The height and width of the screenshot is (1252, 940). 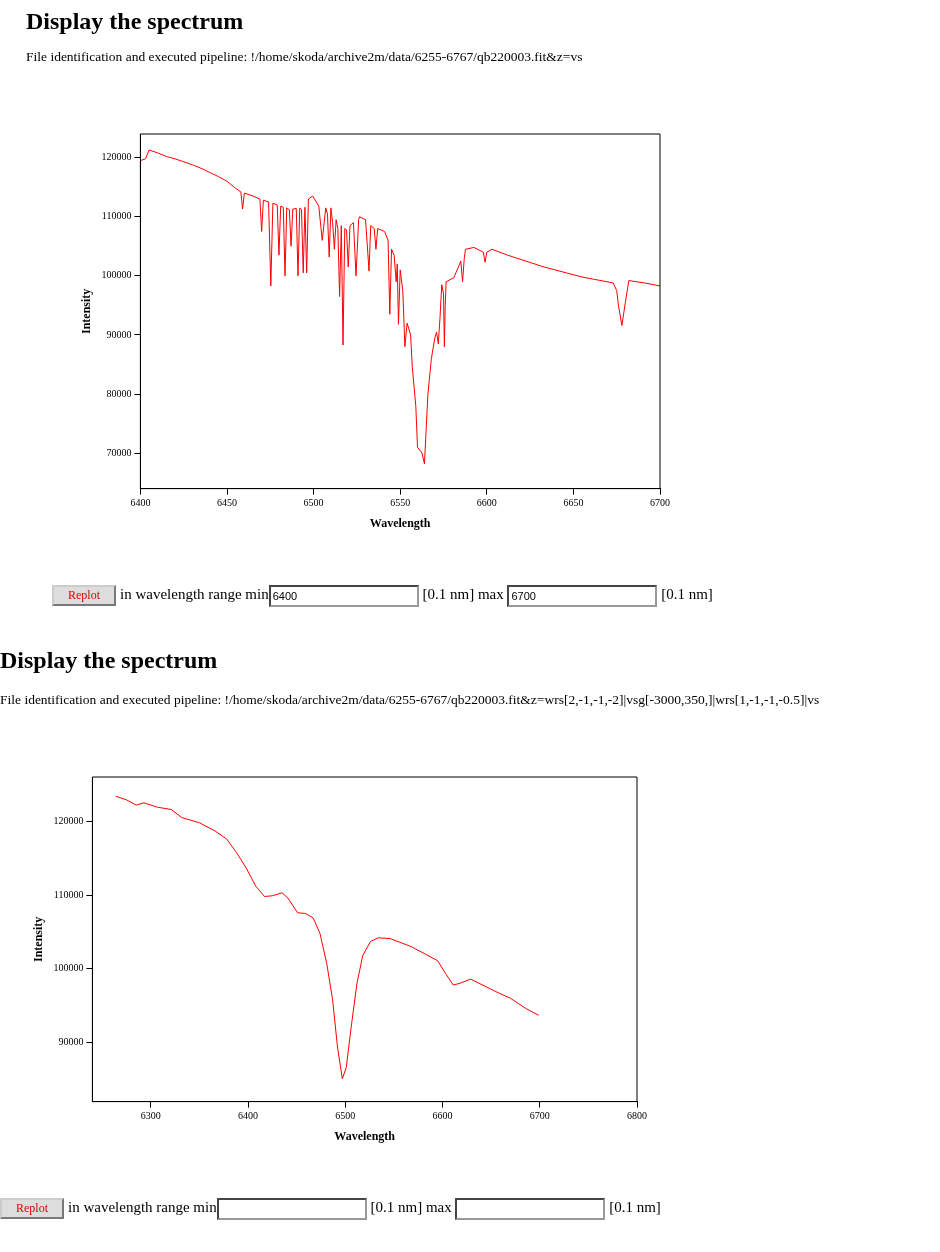 What do you see at coordinates (119, 393) in the screenshot?
I see `y-tick-label: 80000` at bounding box center [119, 393].